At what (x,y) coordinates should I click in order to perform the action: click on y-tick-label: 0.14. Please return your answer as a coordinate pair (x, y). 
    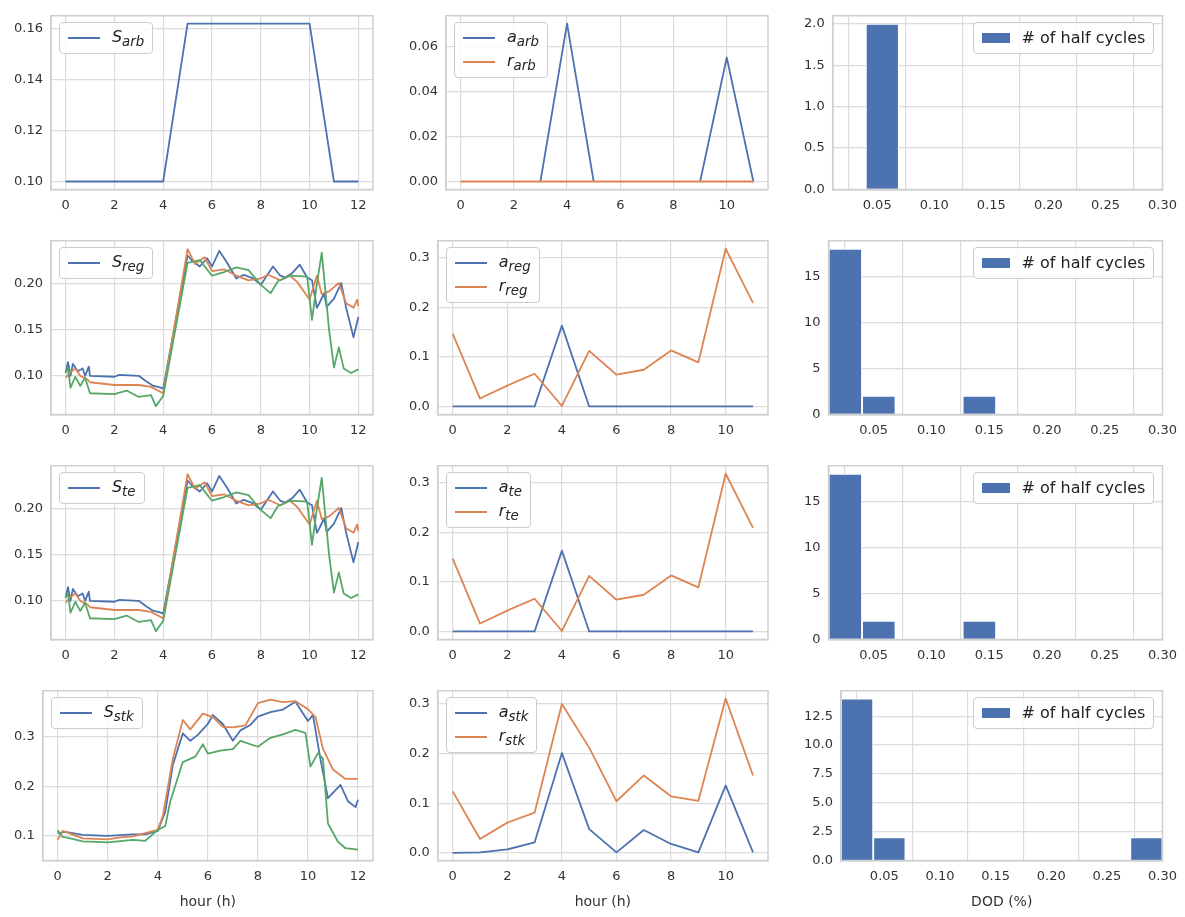
    Looking at the image, I should click on (28, 79).